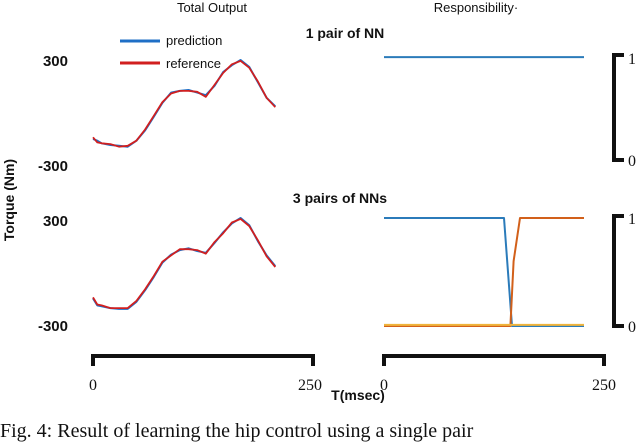  I want to click on series-line-bottom-left-prediction, so click(184, 263).